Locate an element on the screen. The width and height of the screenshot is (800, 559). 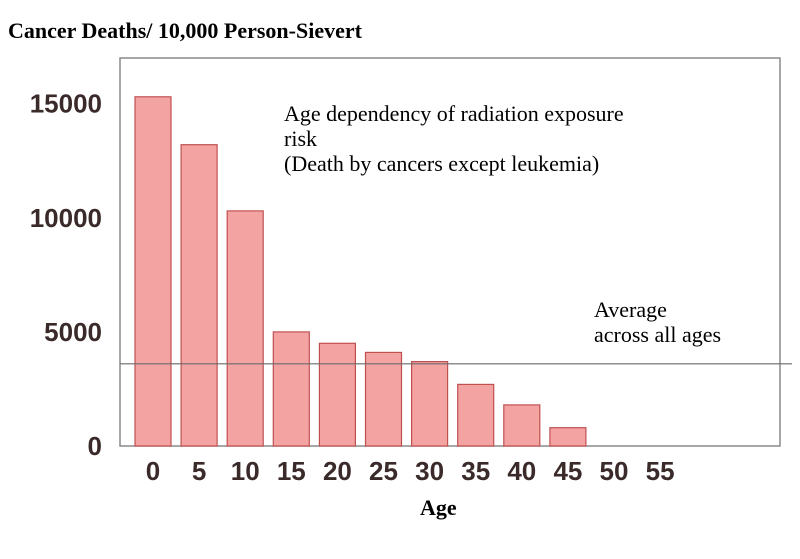
x-axis-label: Age is located at coordinates (438, 507).